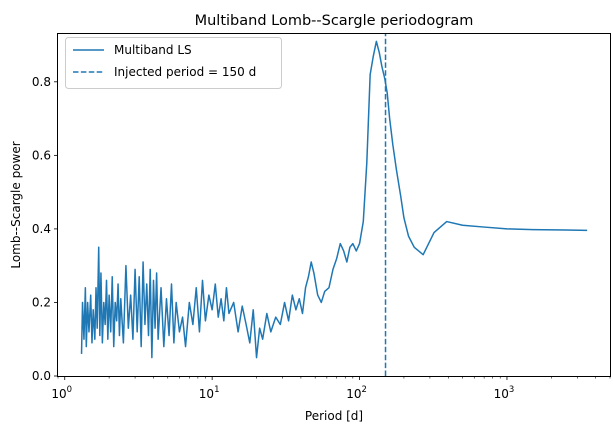  Describe the element at coordinates (16, 204) in the screenshot. I see `y-axis-label: Lomb--Scargle power` at that location.